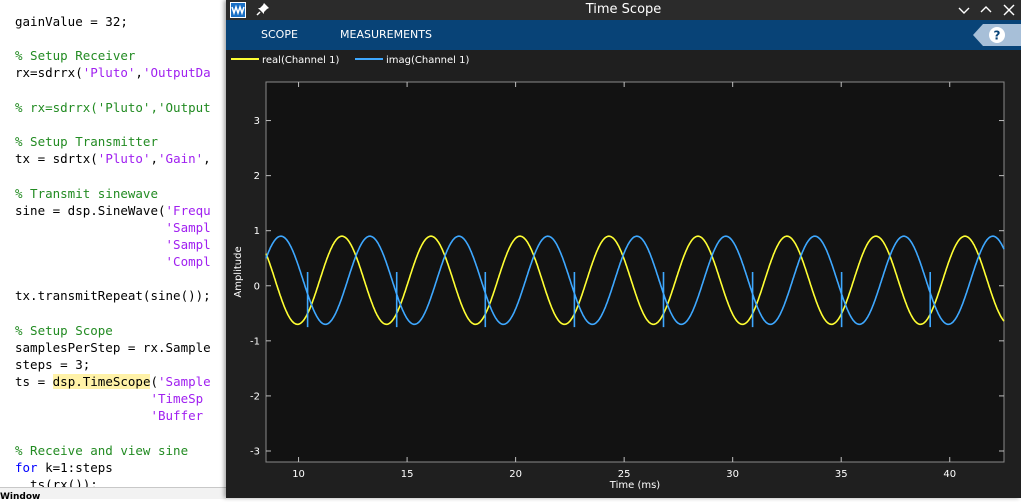 The height and width of the screenshot is (502, 1021). I want to click on y-tick-label: 3, so click(257, 121).